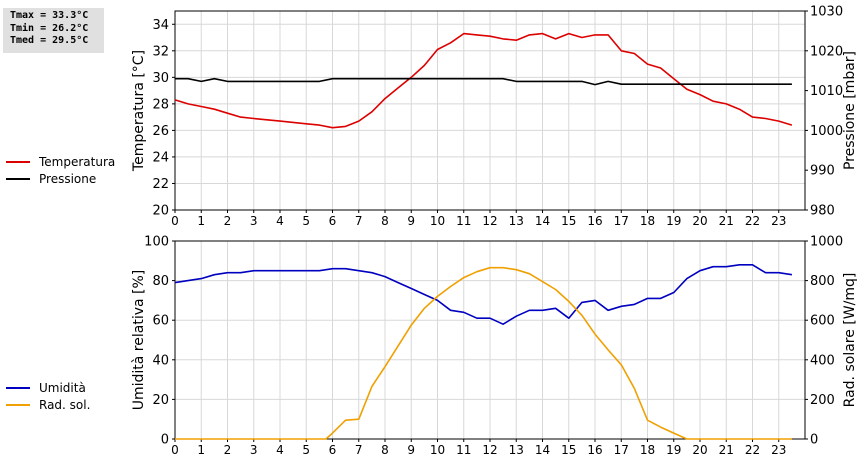 The height and width of the screenshot is (460, 860). I want to click on legend-label: Rad. sol., so click(65, 404).